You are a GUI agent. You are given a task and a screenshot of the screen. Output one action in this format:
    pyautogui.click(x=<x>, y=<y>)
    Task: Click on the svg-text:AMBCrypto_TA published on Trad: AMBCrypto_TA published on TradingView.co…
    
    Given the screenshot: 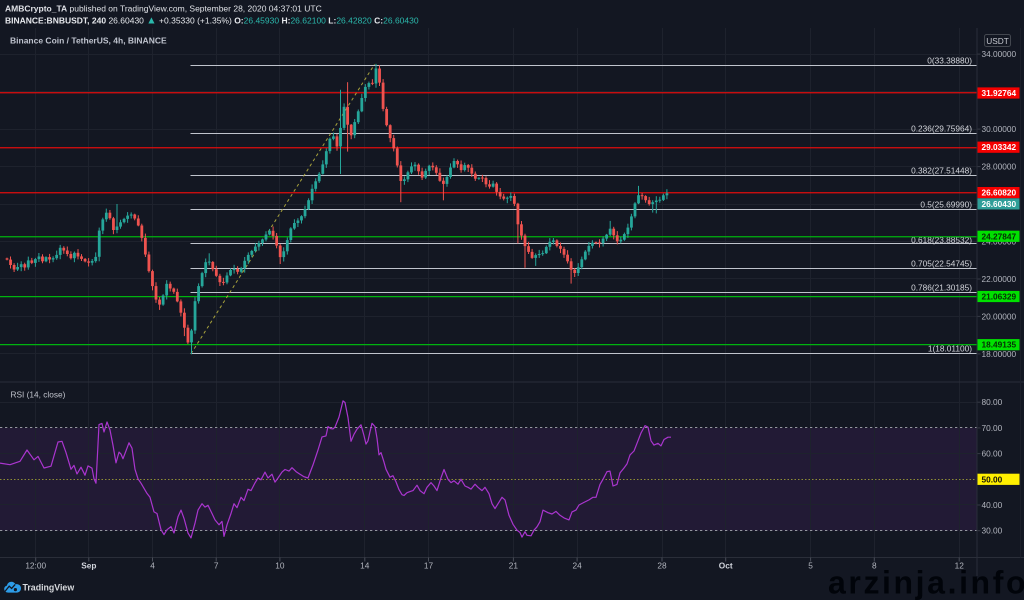 What is the action you would take?
    pyautogui.click(x=163, y=9)
    